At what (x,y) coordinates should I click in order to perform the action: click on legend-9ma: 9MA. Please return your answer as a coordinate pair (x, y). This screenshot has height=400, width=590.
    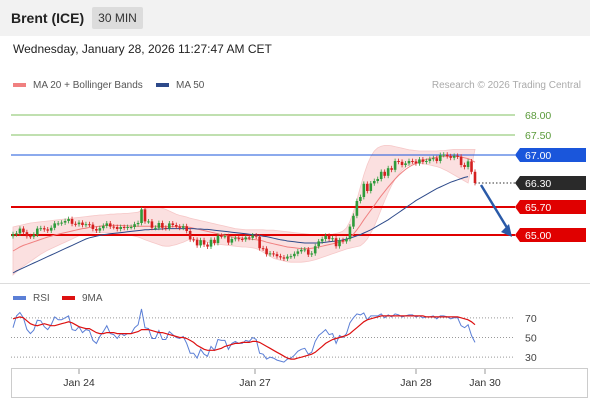
    Looking at the image, I should click on (82, 298).